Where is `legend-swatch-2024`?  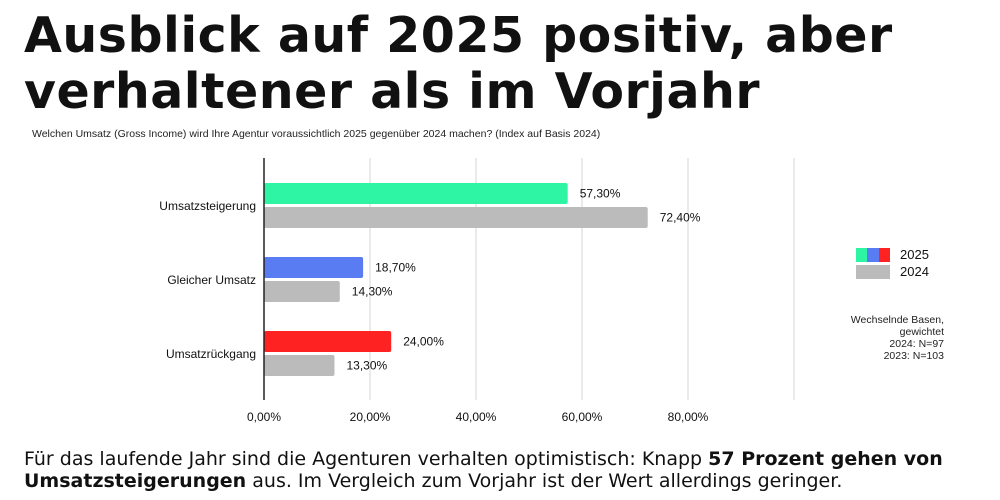
legend-swatch-2024 is located at coordinates (873, 271).